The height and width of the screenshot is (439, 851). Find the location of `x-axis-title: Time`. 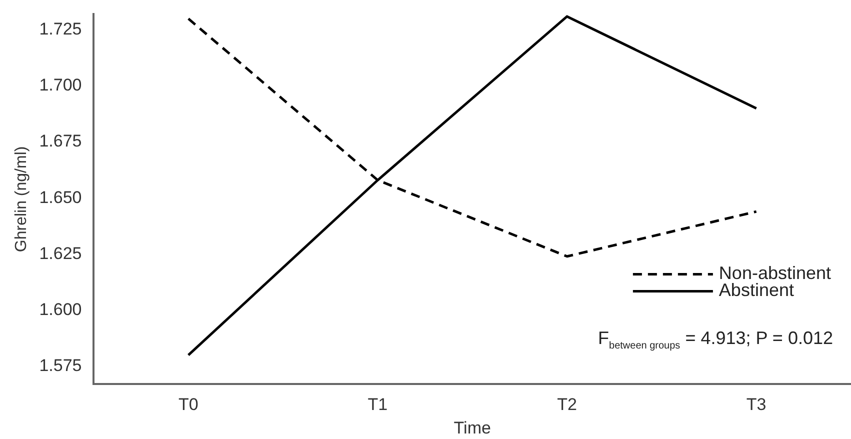

x-axis-title: Time is located at coordinates (472, 428).